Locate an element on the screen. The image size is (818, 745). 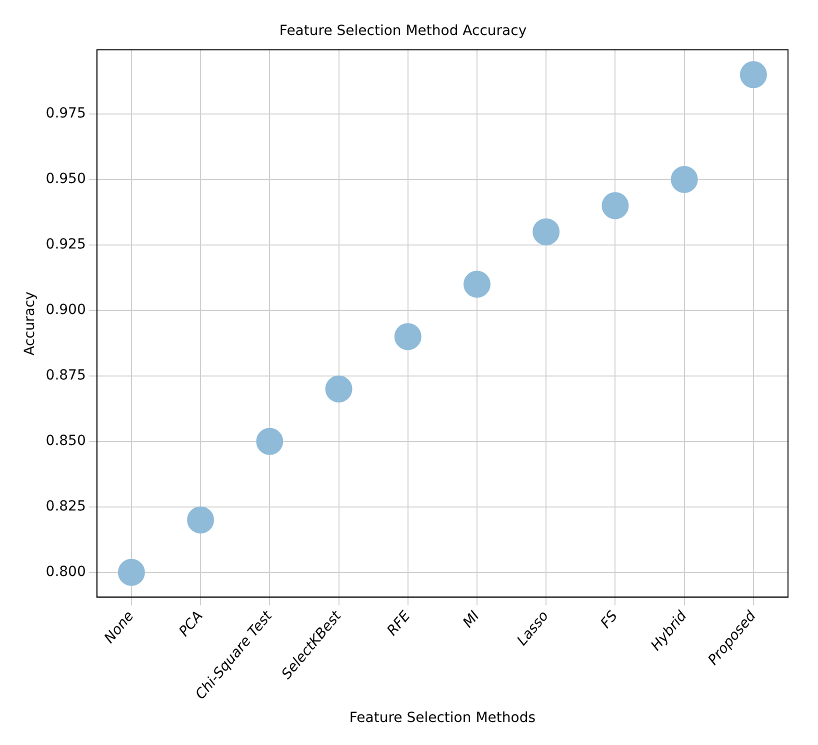
x-axis-title: Feature Selection Methods is located at coordinates (442, 718).